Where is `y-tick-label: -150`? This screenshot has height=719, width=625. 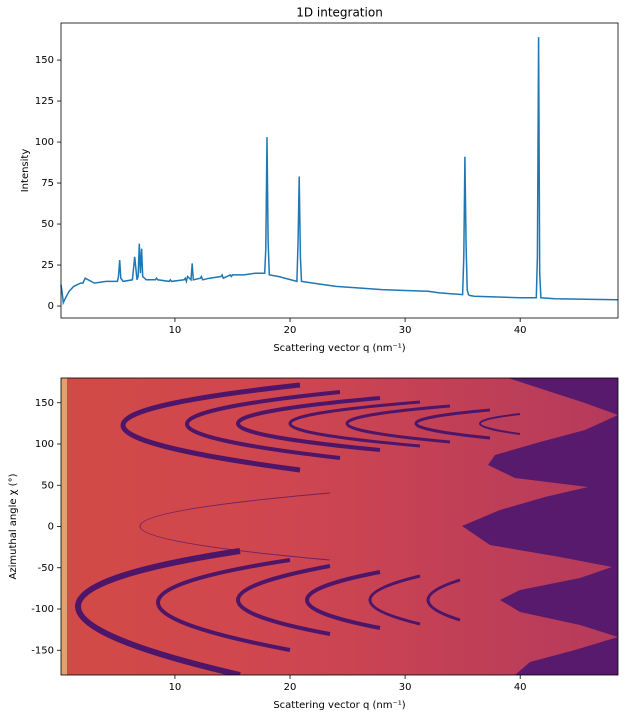 y-tick-label: -150 is located at coordinates (42, 650).